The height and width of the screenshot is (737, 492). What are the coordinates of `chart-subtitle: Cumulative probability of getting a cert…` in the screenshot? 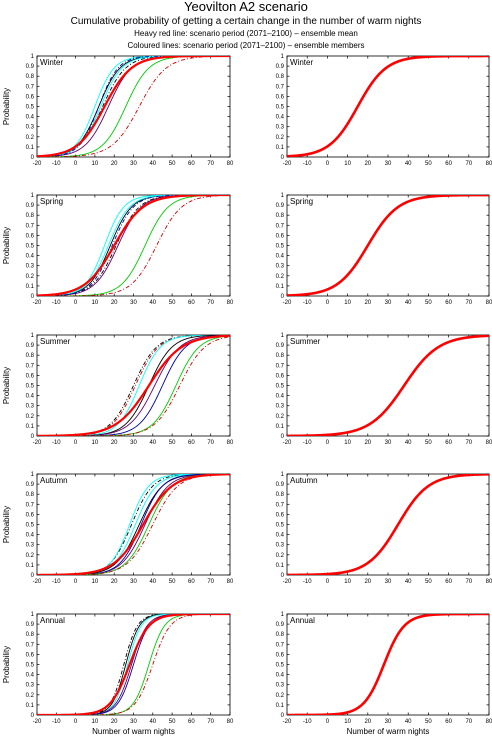 It's located at (246, 21).